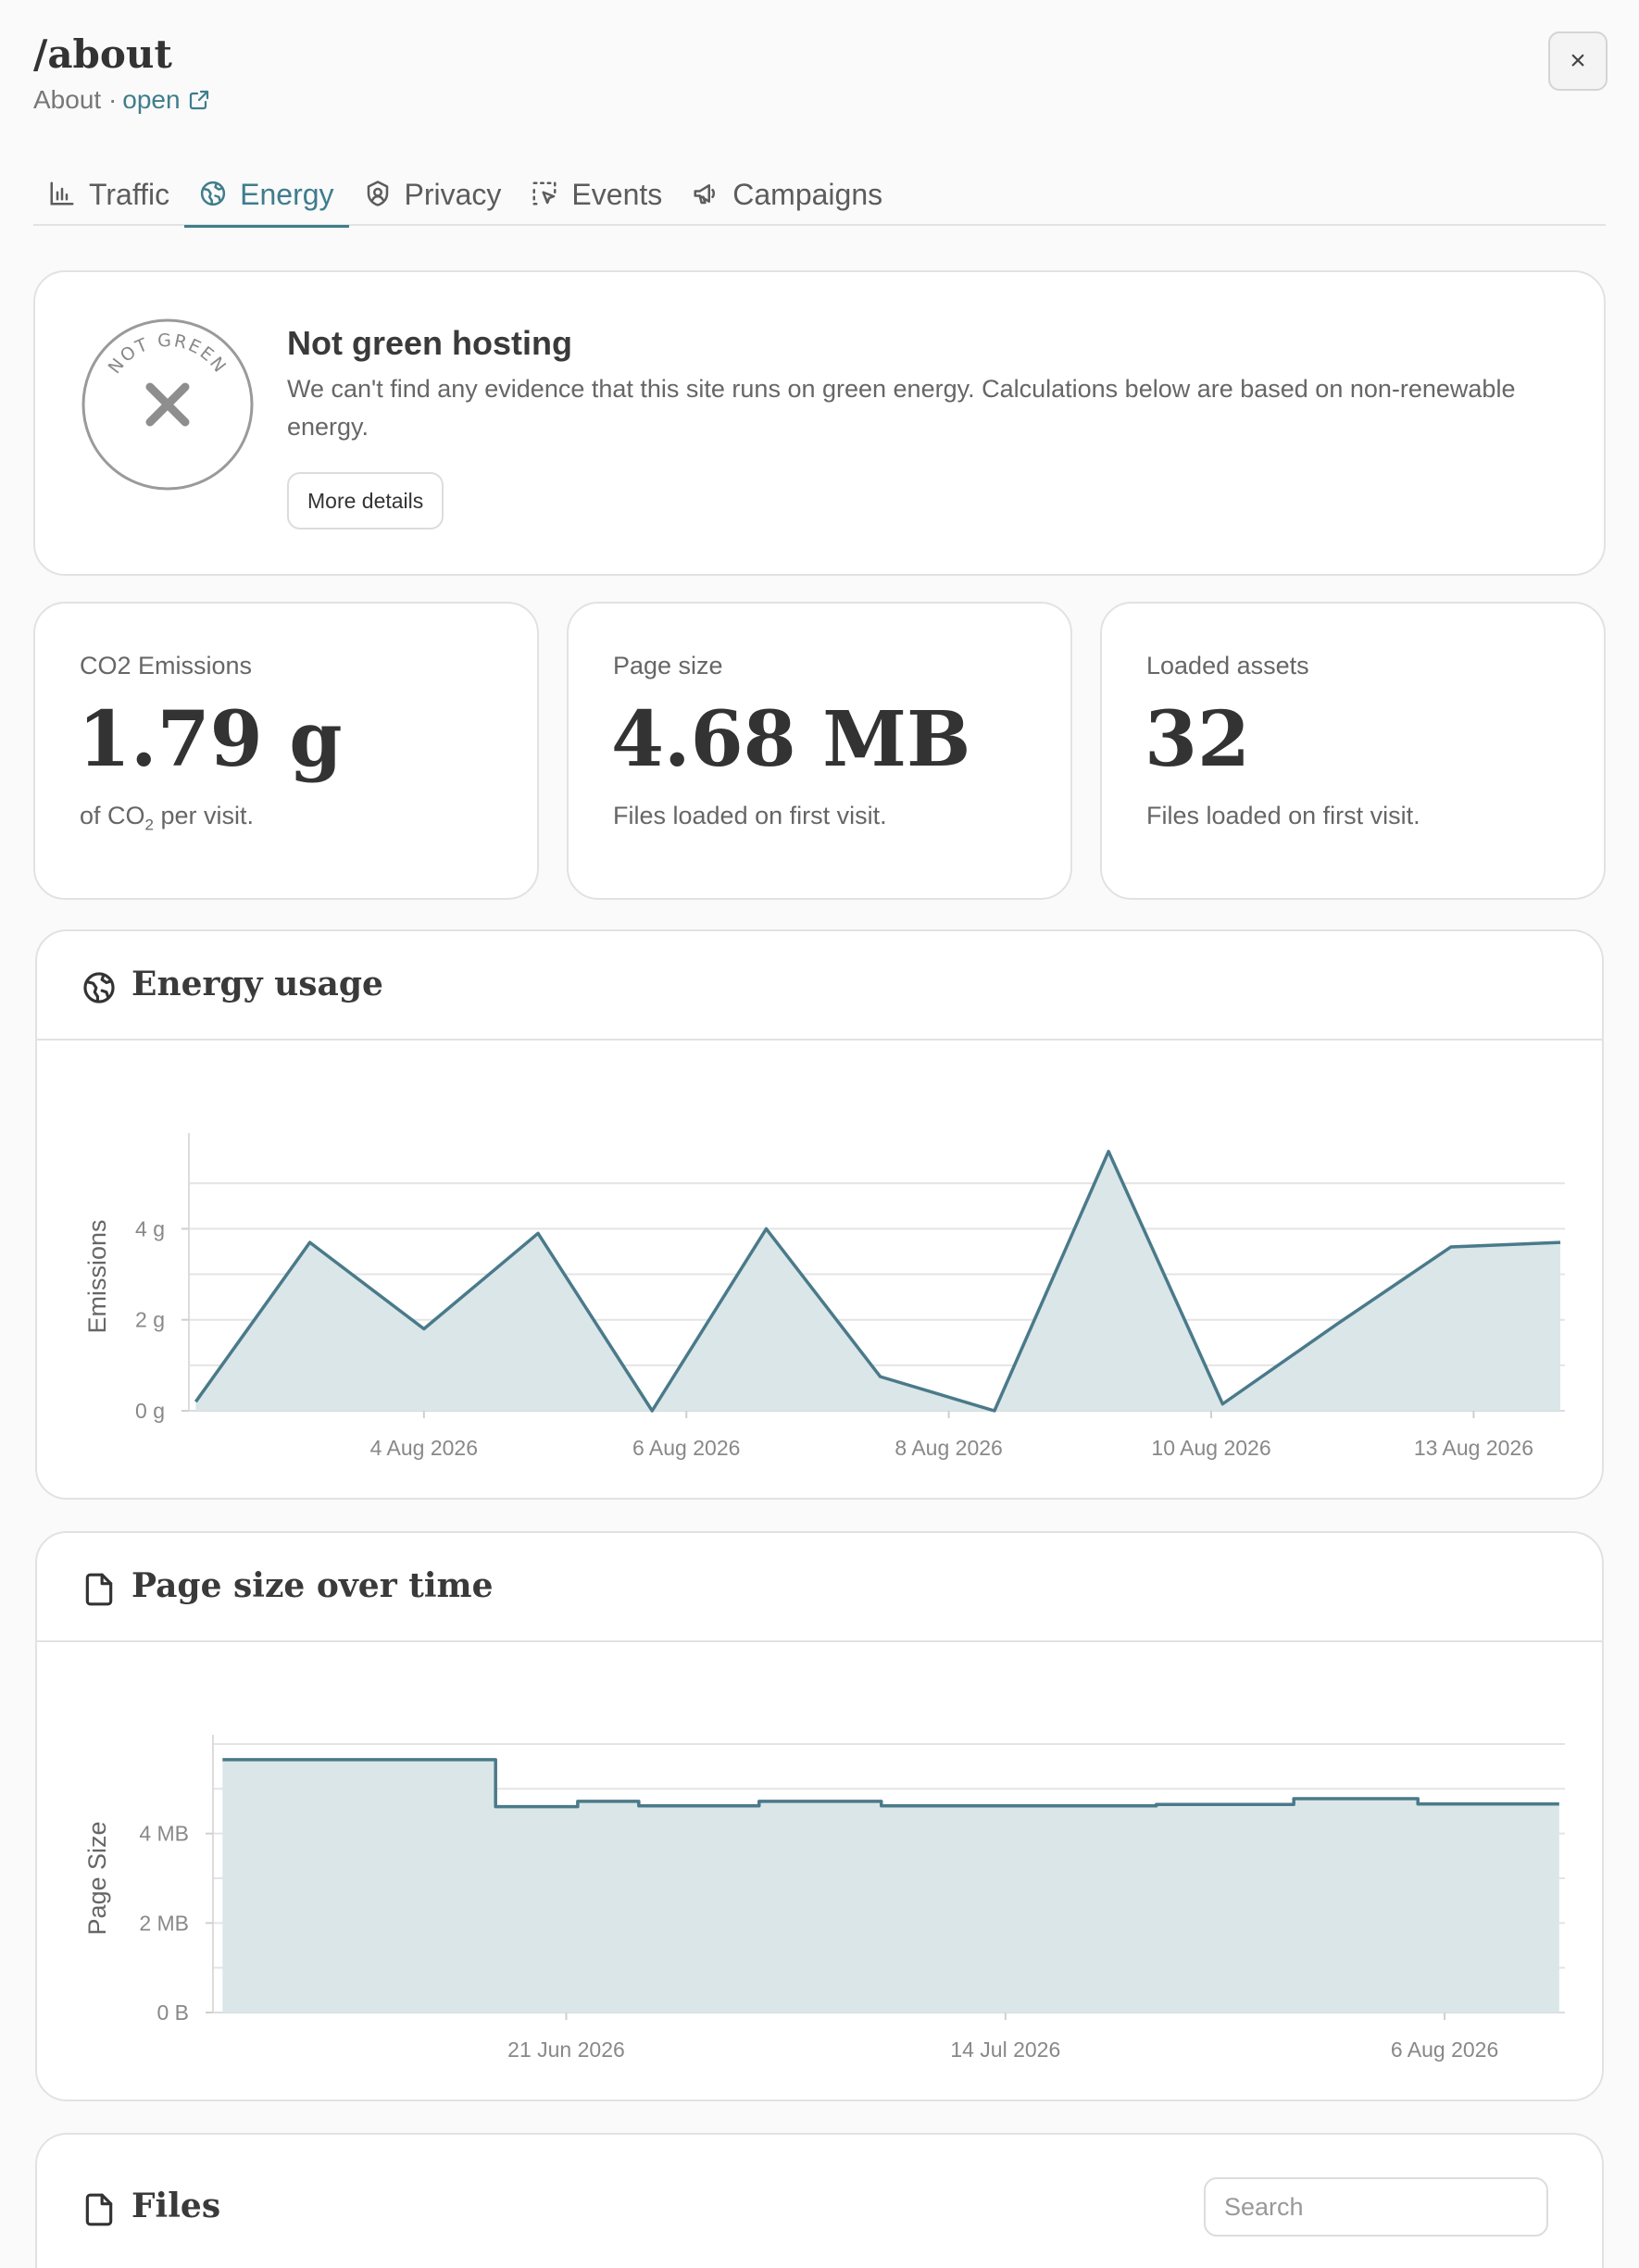 The image size is (1639, 2268). What do you see at coordinates (210, 739) in the screenshot?
I see `stat-value: 1.79 g` at bounding box center [210, 739].